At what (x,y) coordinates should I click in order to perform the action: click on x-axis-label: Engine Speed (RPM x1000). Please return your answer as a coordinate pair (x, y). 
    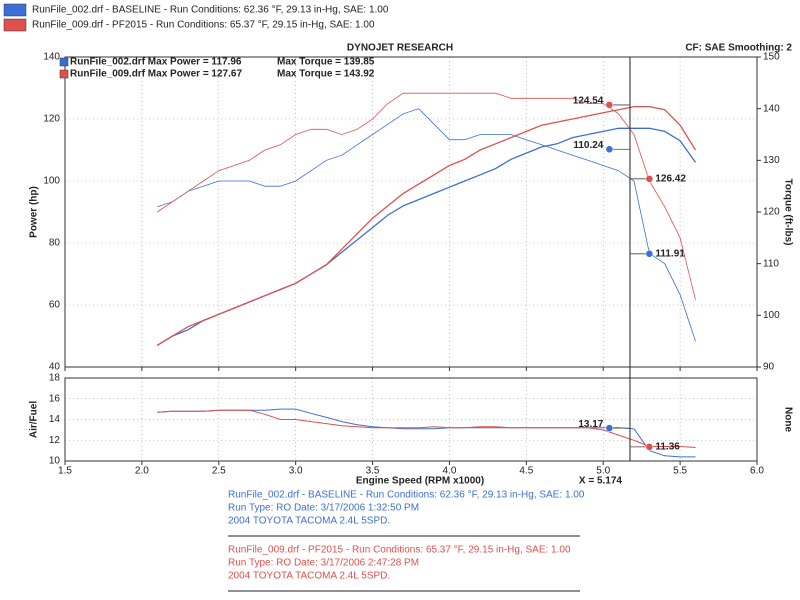
    Looking at the image, I should click on (420, 481).